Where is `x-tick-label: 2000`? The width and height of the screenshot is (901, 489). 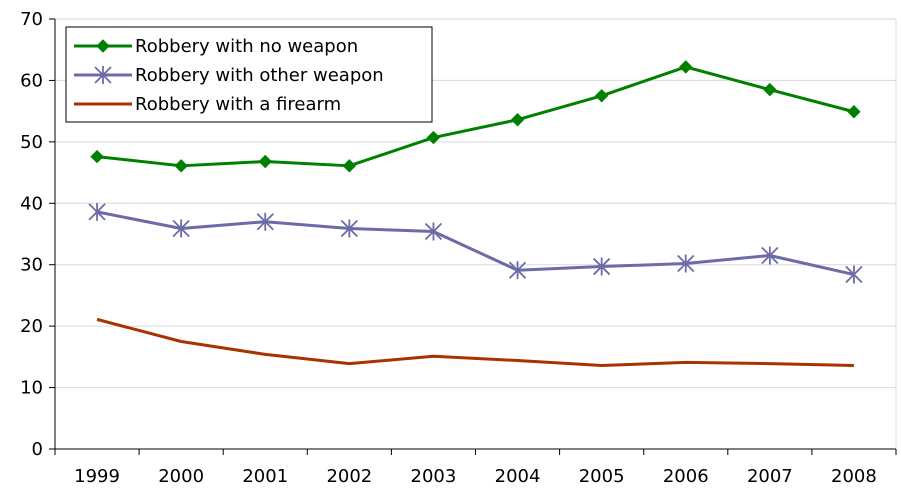
x-tick-label: 2000 is located at coordinates (181, 476).